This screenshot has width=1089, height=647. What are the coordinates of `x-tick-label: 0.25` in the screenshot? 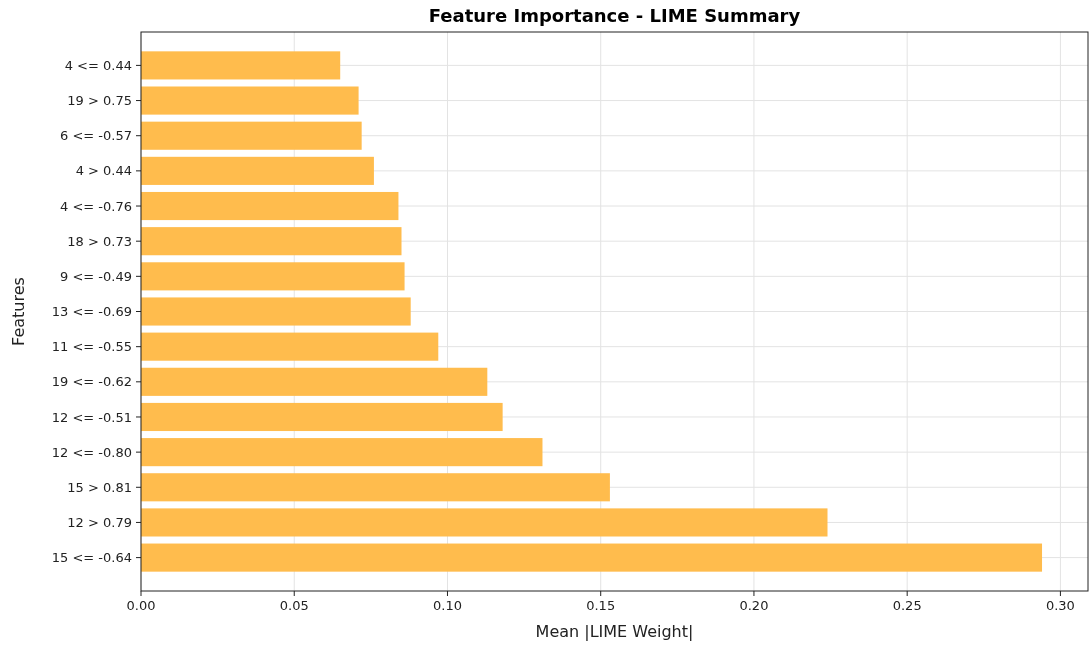 It's located at (907, 605).